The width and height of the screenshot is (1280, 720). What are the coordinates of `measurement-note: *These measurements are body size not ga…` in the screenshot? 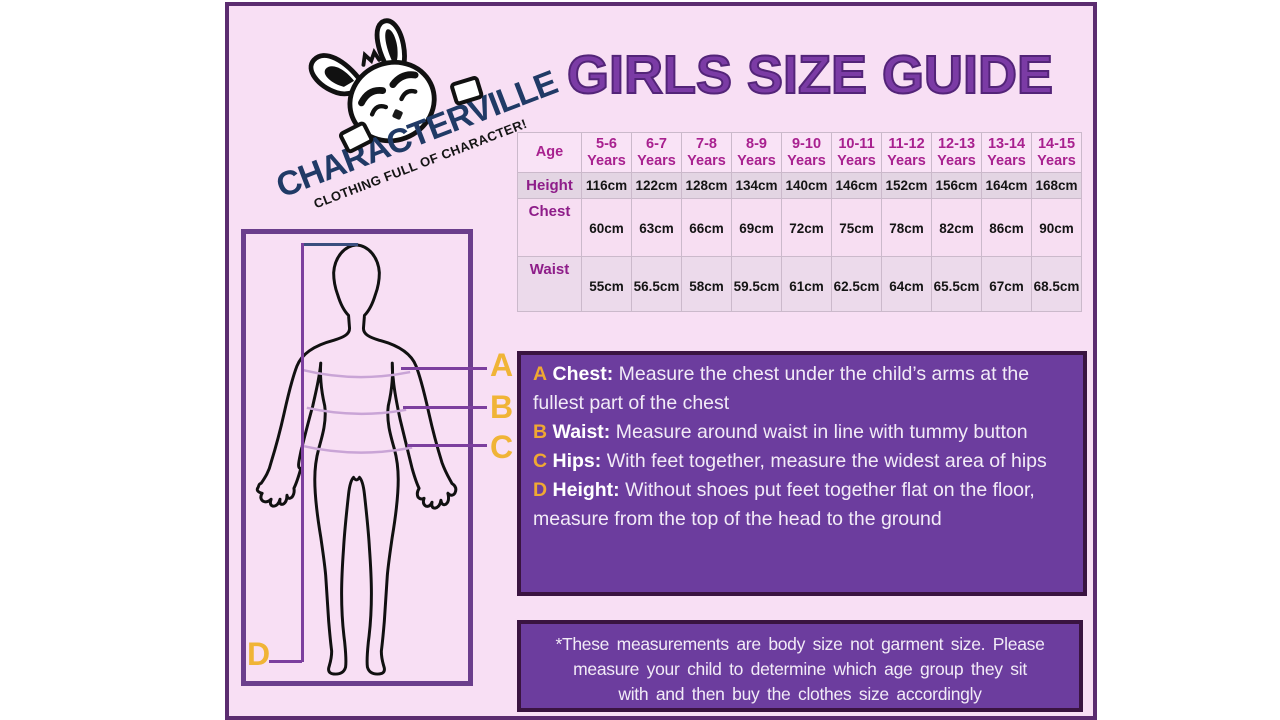 It's located at (800, 666).